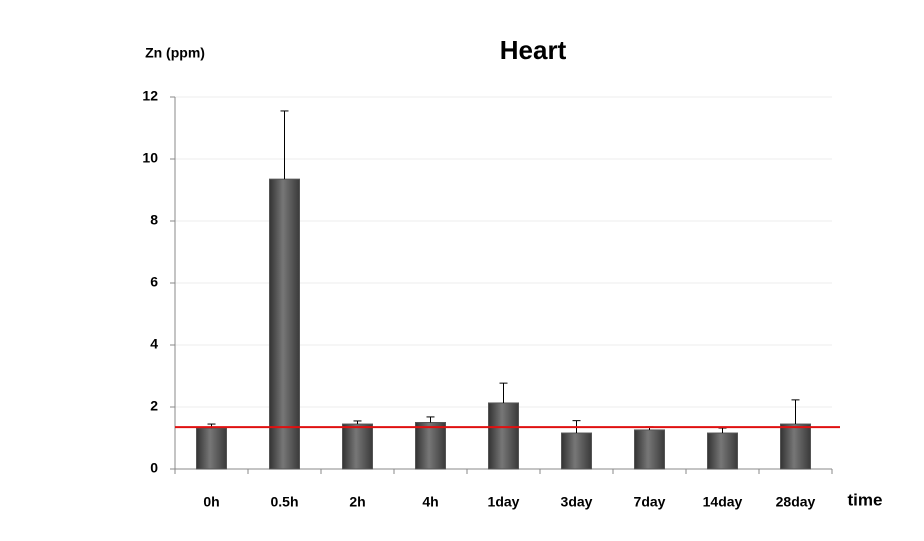 The width and height of the screenshot is (924, 541). Describe the element at coordinates (796, 502) in the screenshot. I see `x-tick-label: 28day` at that location.